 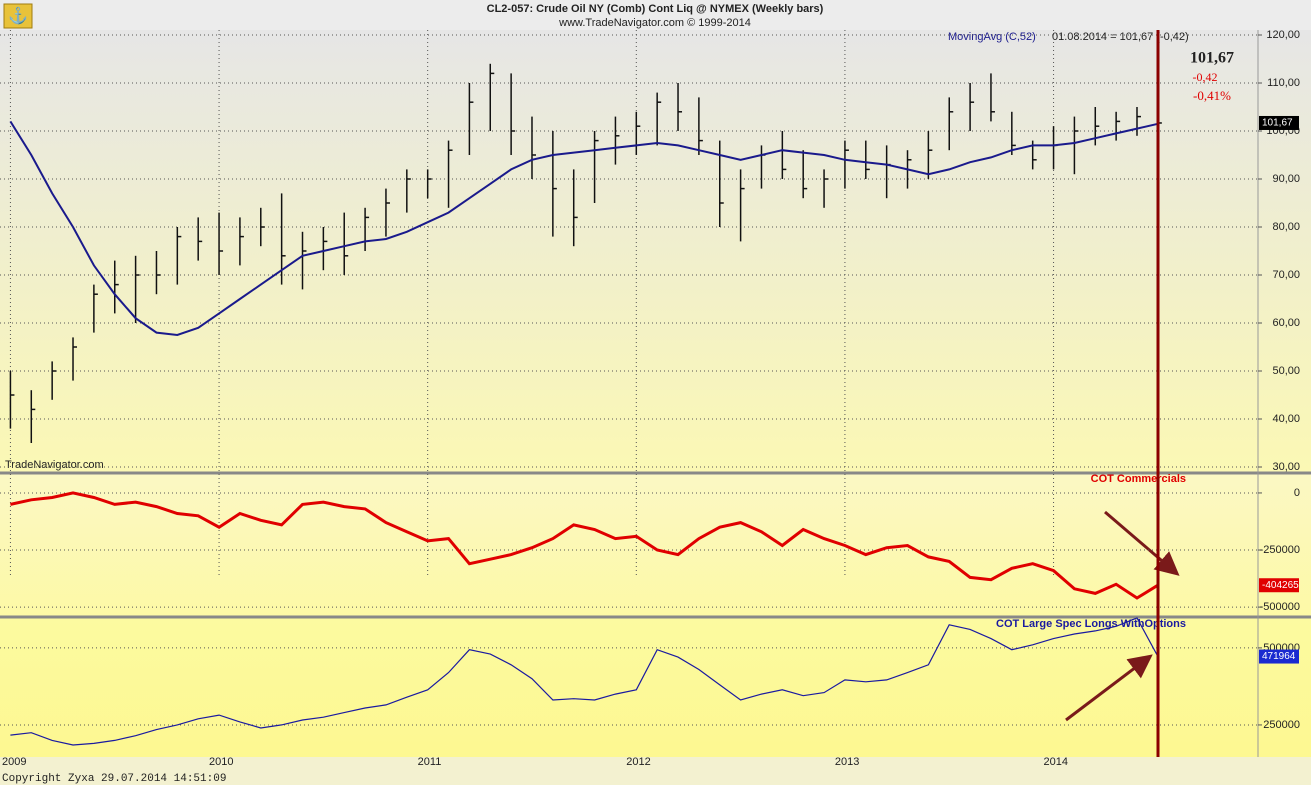 What do you see at coordinates (114, 779) in the screenshot?
I see `footer-text: Copyright Zyxa 29.07.2014 14:51:09` at bounding box center [114, 779].